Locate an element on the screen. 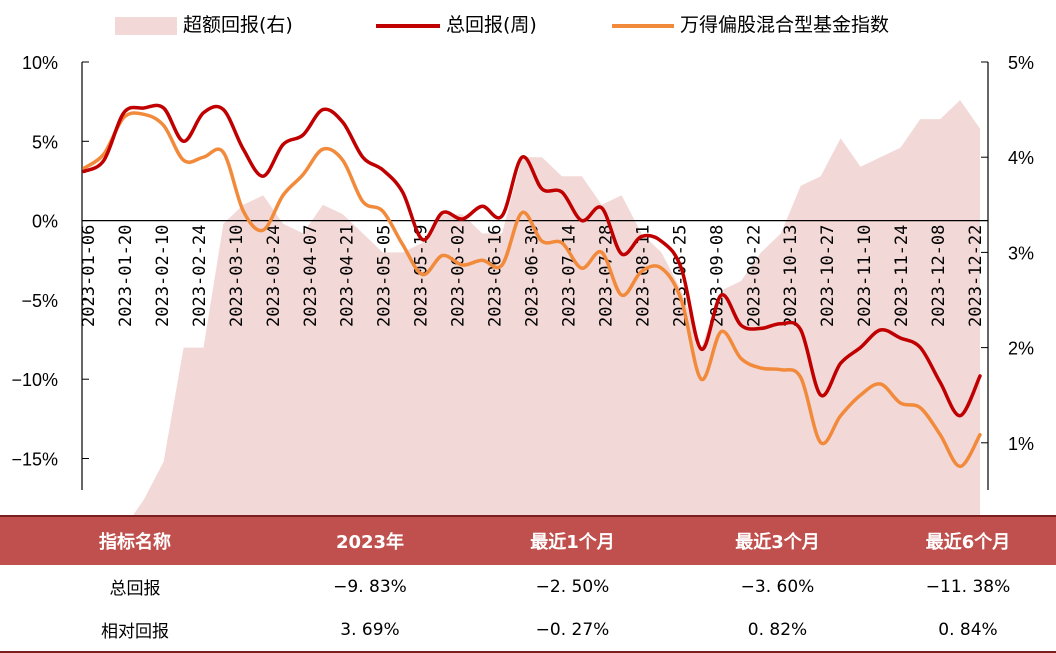 Image resolution: width=1056 pixels, height=653 pixels. x-tick-label: 2023-08-25 is located at coordinates (680, 276).